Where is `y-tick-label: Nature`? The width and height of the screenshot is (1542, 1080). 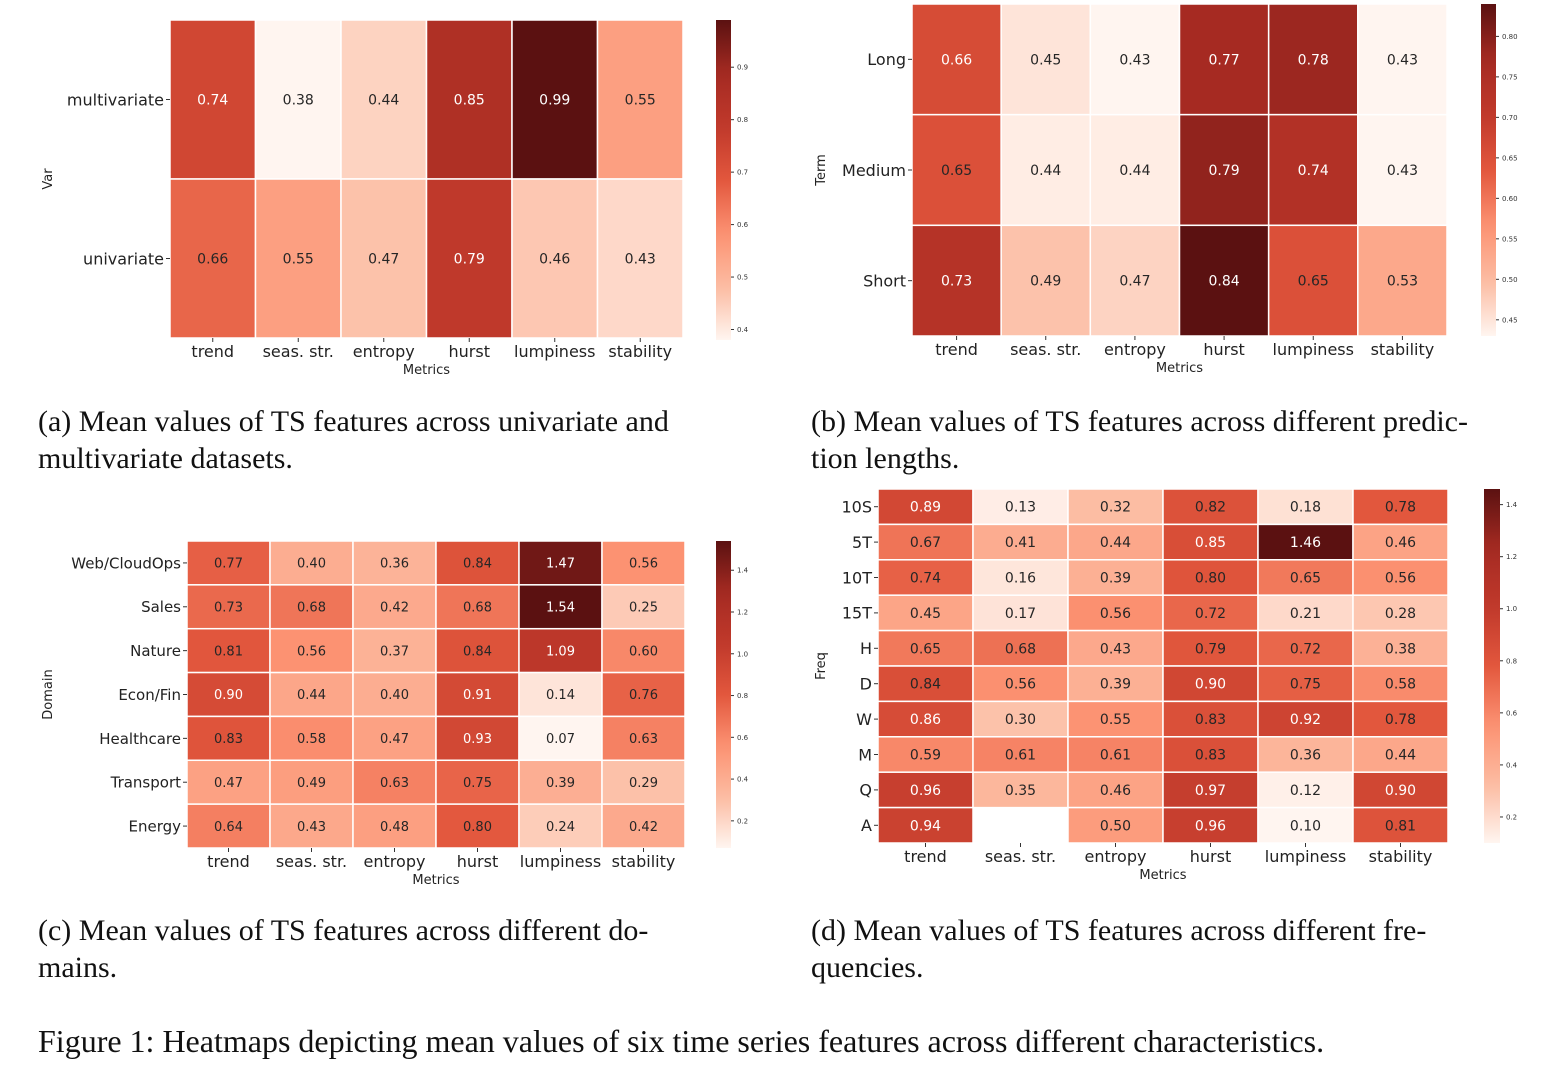
y-tick-label: Nature is located at coordinates (155, 651).